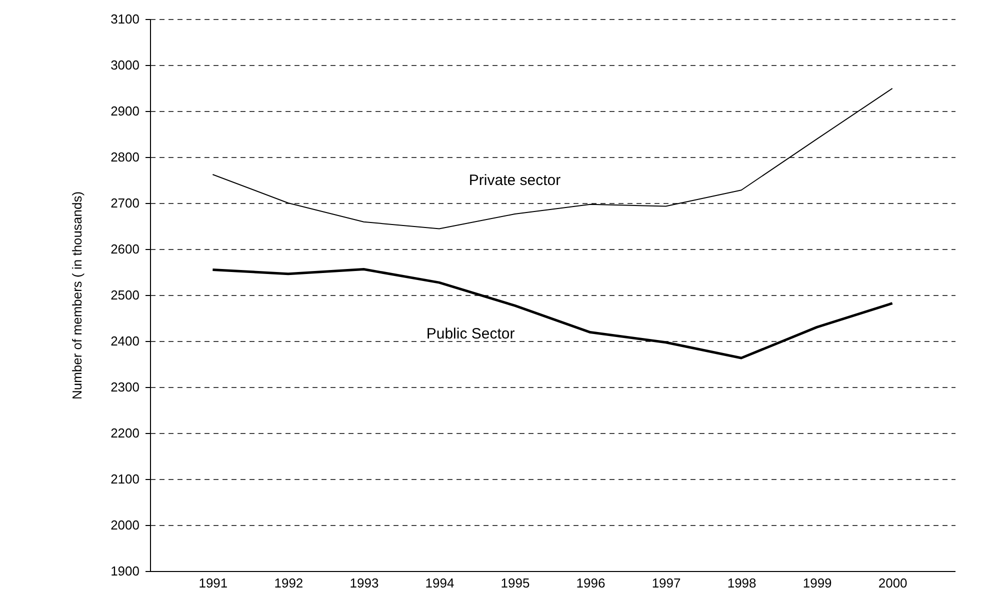 This screenshot has width=984, height=602. Describe the element at coordinates (213, 583) in the screenshot. I see `x-tick-label: 1991` at that location.